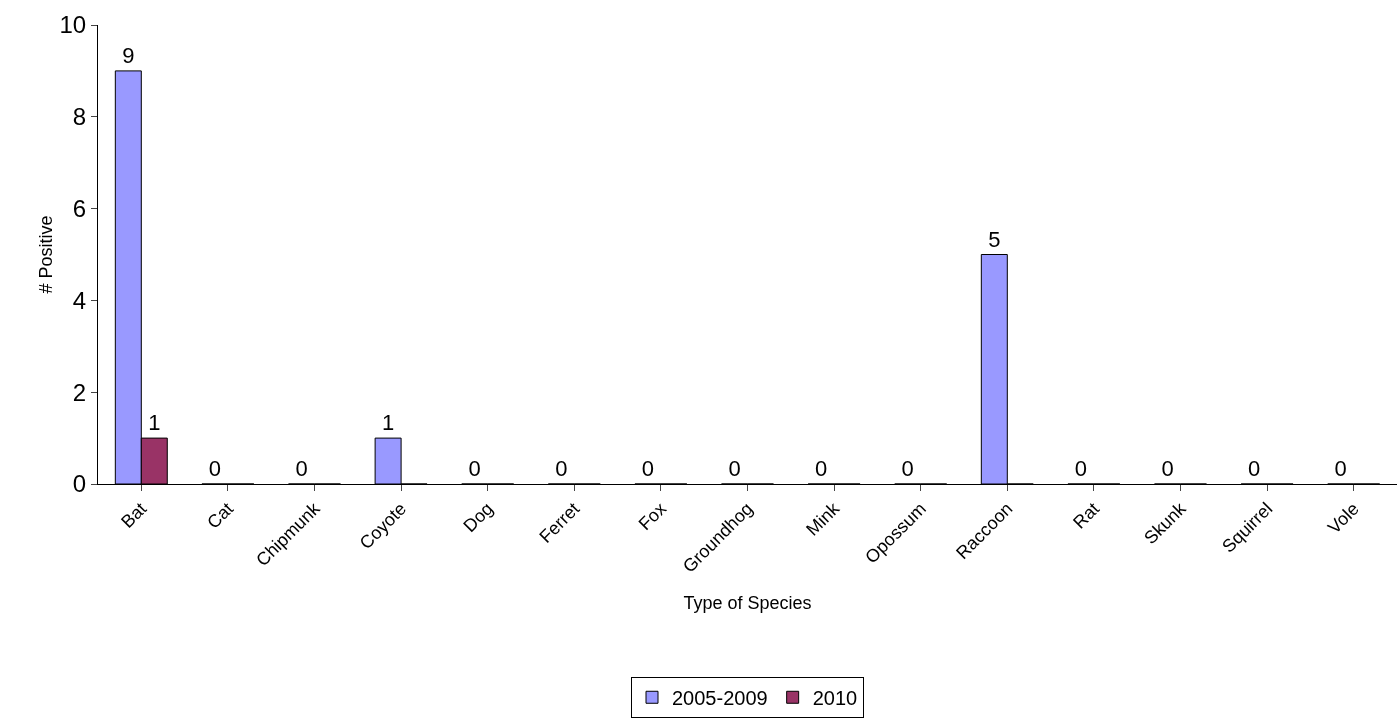 The image size is (1397, 719). I want to click on data-label: 9, so click(128, 55).